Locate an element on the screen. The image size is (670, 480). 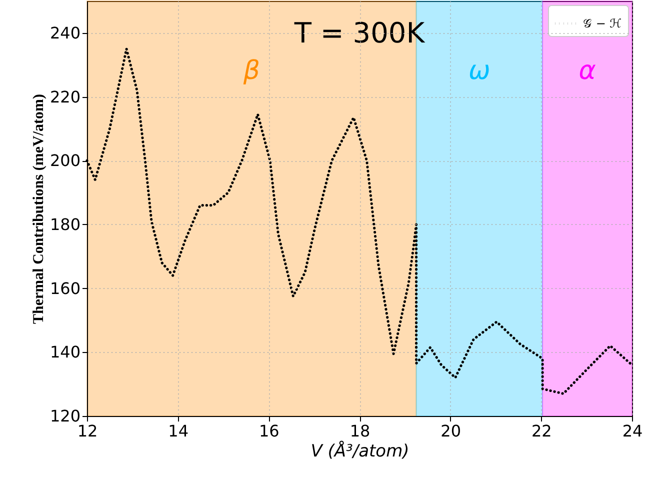
x-axis-title: V (Å³/atom) is located at coordinates (360, 451).